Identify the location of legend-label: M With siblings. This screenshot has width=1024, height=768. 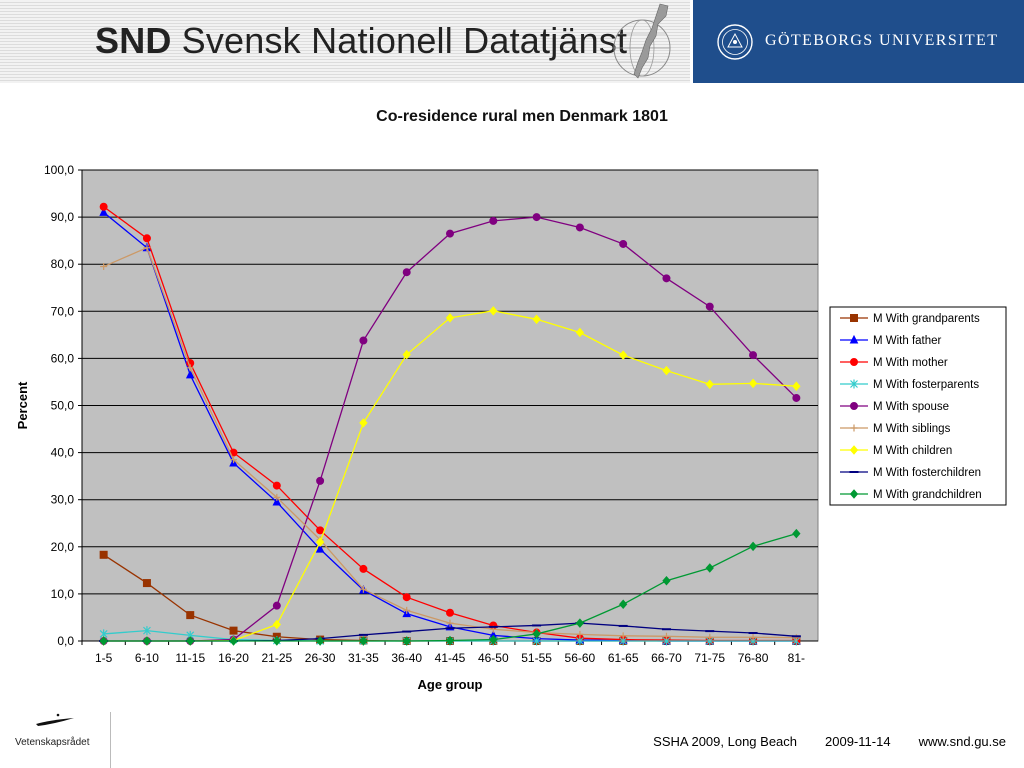
(912, 429).